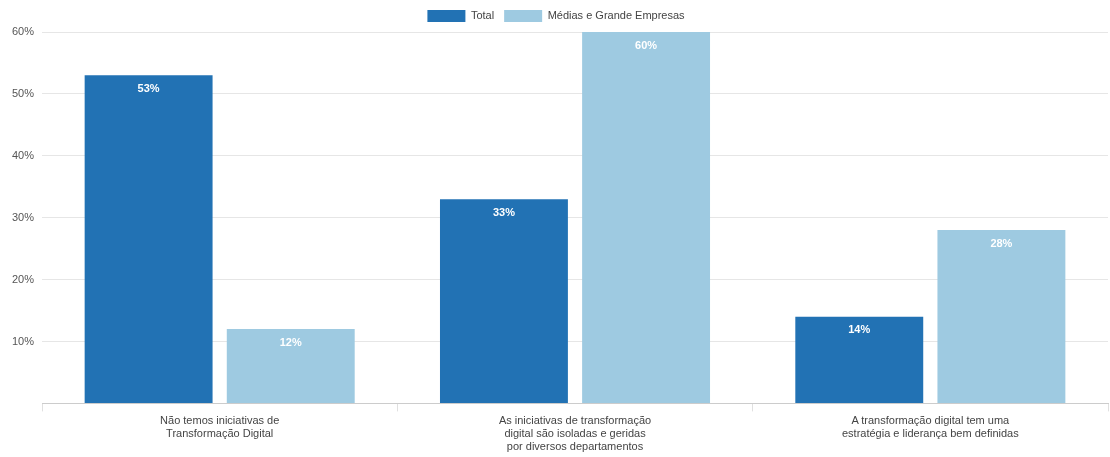 The width and height of the screenshot is (1110, 457). What do you see at coordinates (1001, 242) in the screenshot?
I see `data-label: 28%` at bounding box center [1001, 242].